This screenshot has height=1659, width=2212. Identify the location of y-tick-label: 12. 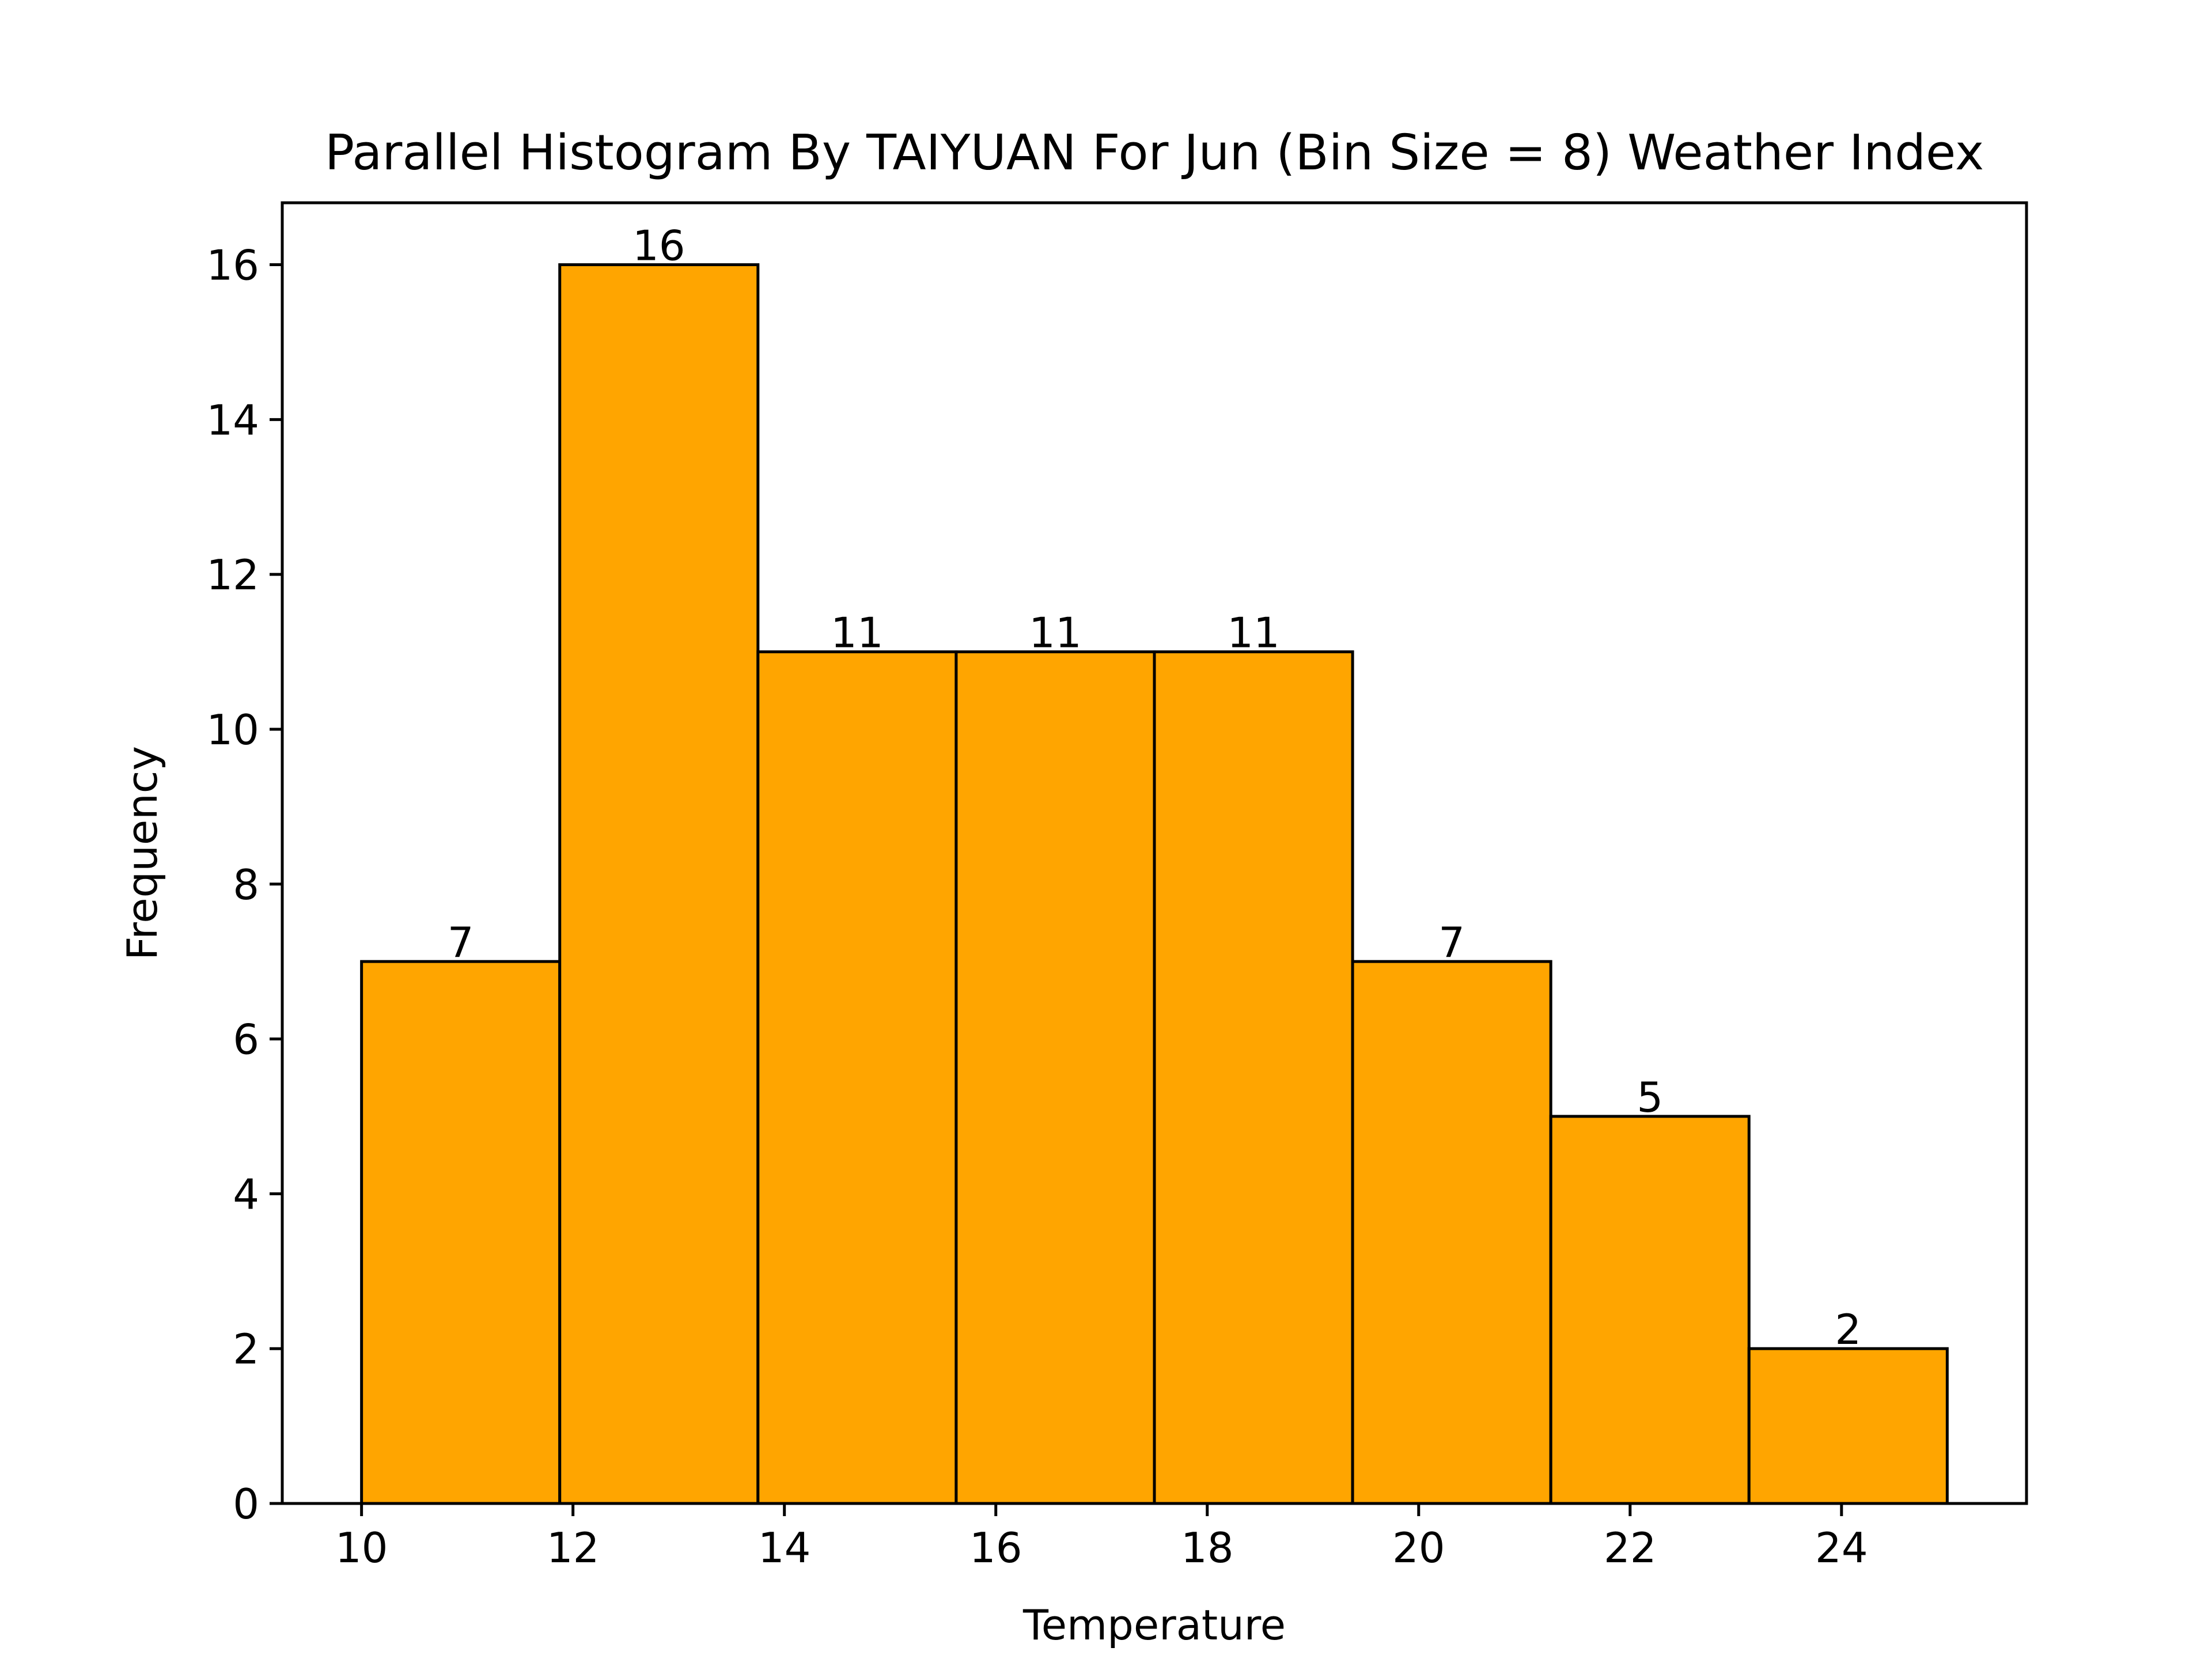
(232, 575).